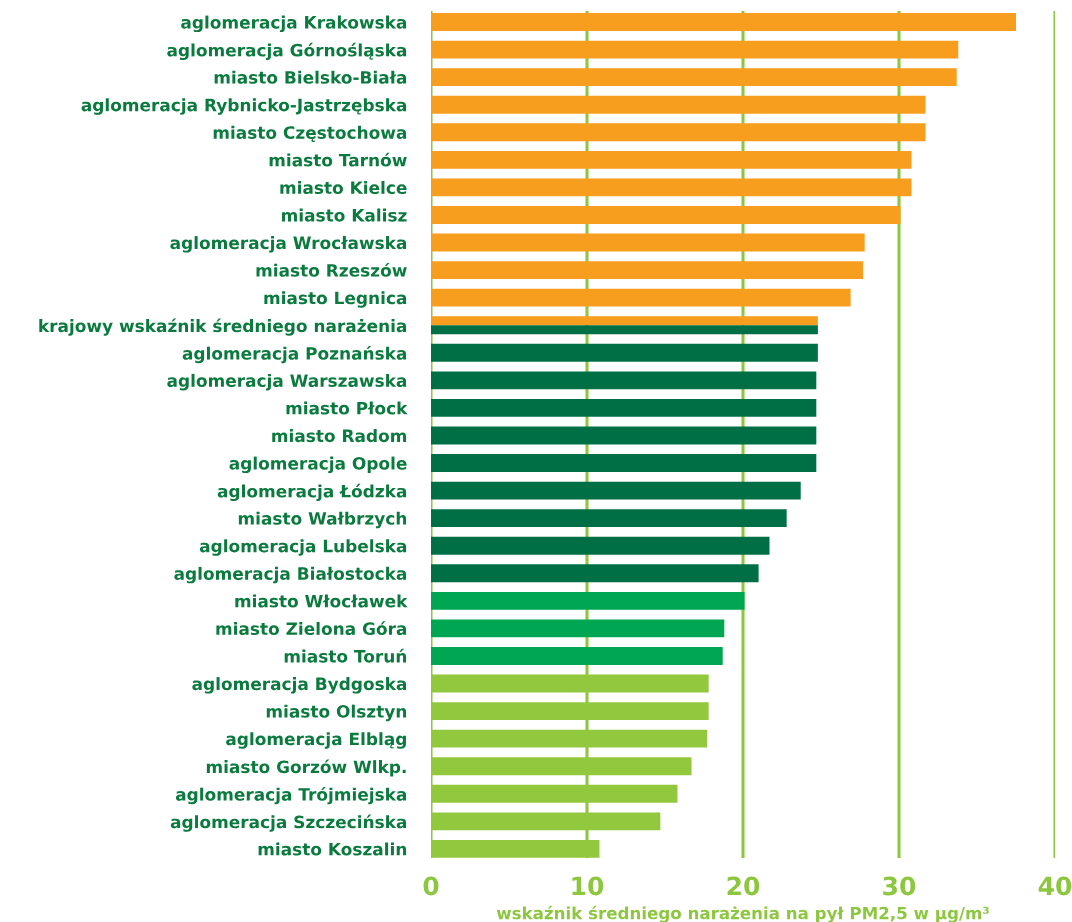  I want to click on y-tick-label: krajowy wskaźnik średniego narażenia, so click(223, 327).